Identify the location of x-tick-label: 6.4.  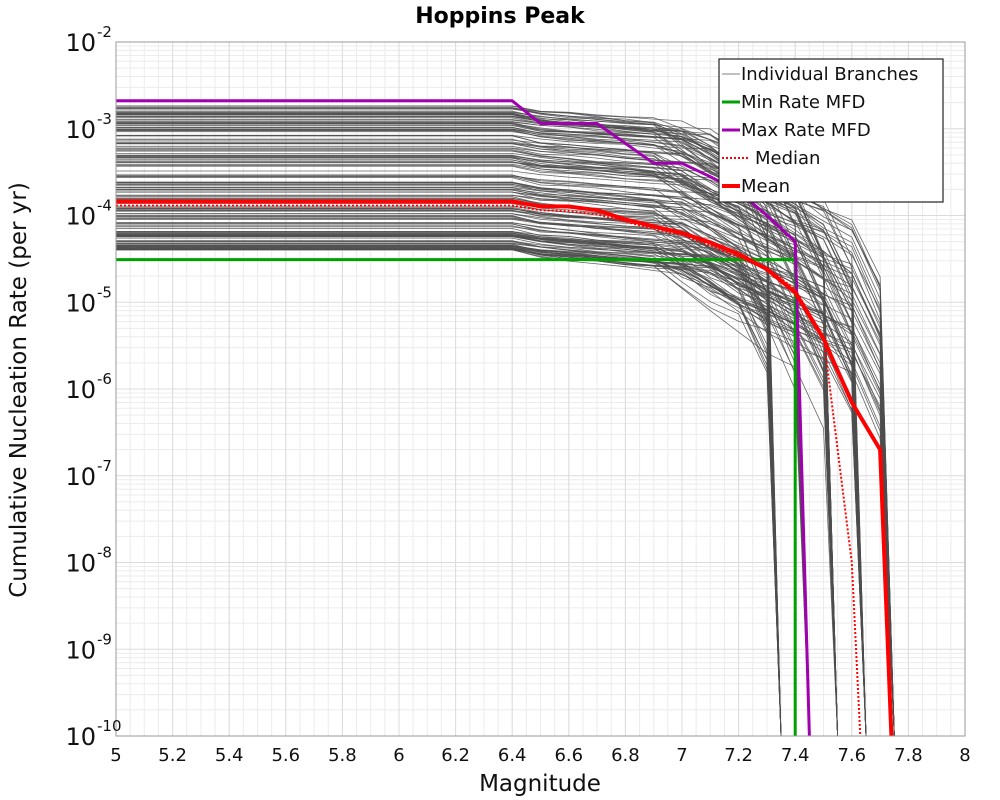
(512, 755).